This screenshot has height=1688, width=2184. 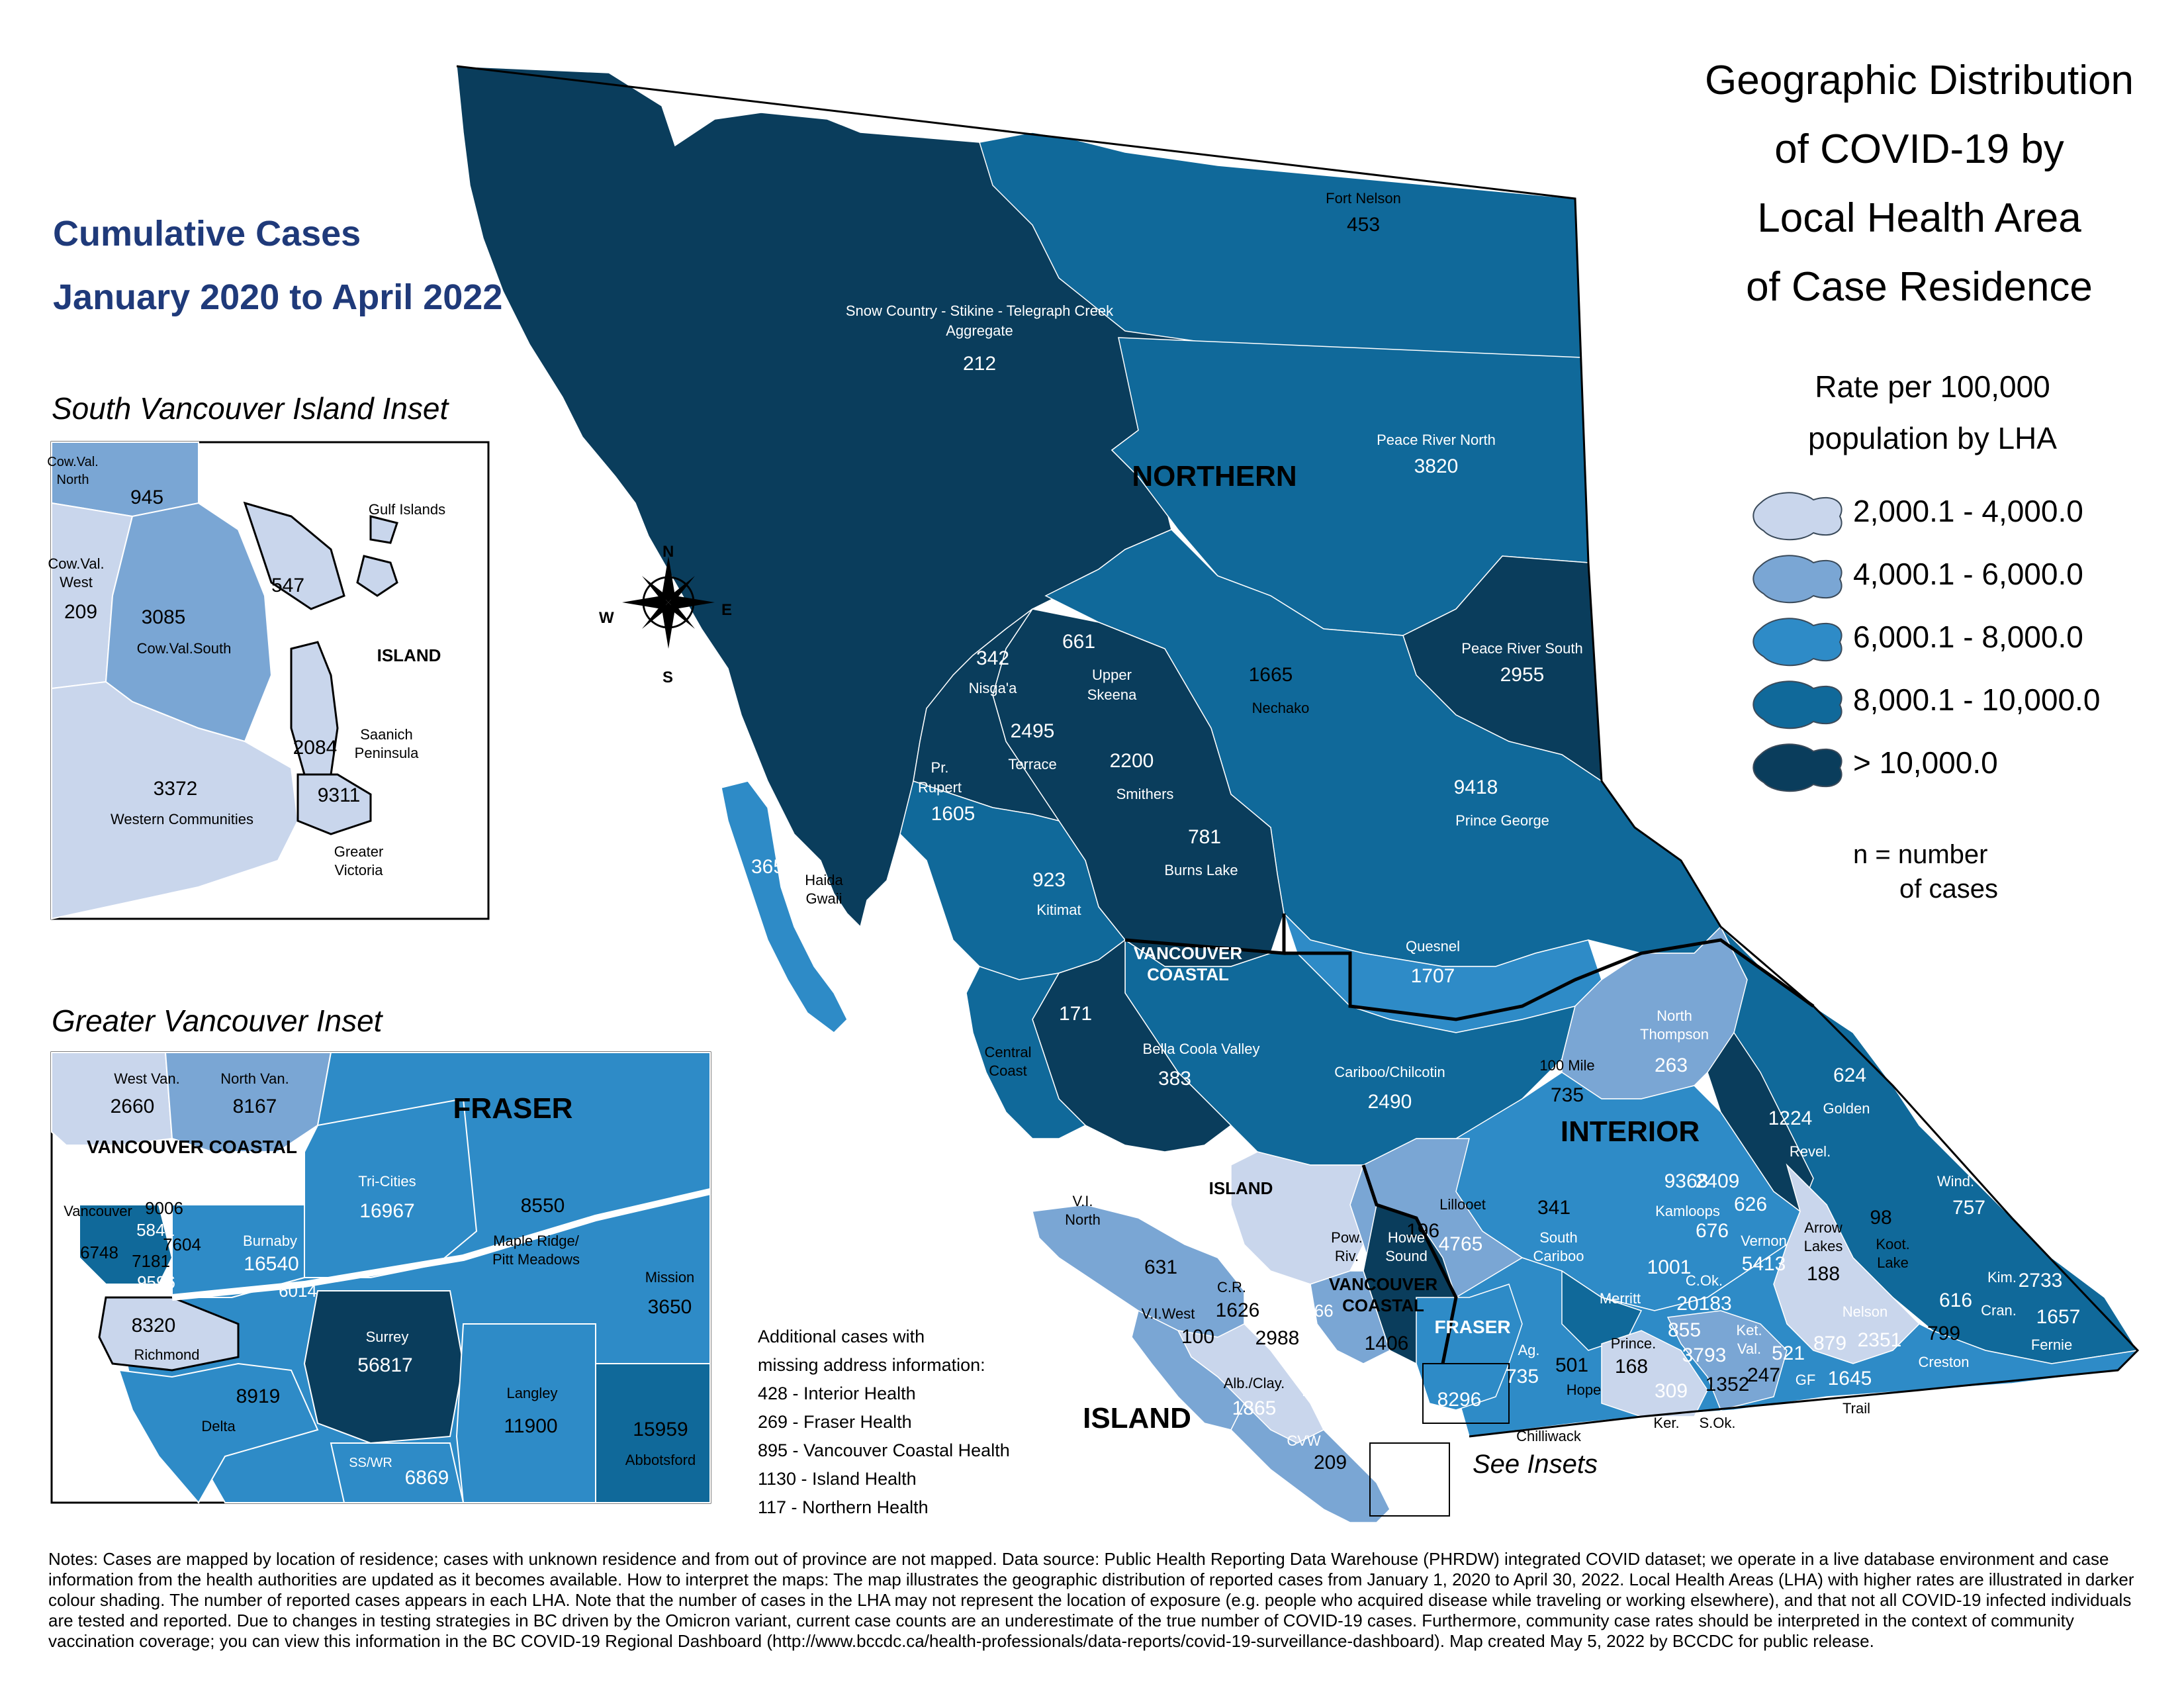 I want to click on label-south-vi-gulf-islands-n: 547, so click(x=288, y=585).